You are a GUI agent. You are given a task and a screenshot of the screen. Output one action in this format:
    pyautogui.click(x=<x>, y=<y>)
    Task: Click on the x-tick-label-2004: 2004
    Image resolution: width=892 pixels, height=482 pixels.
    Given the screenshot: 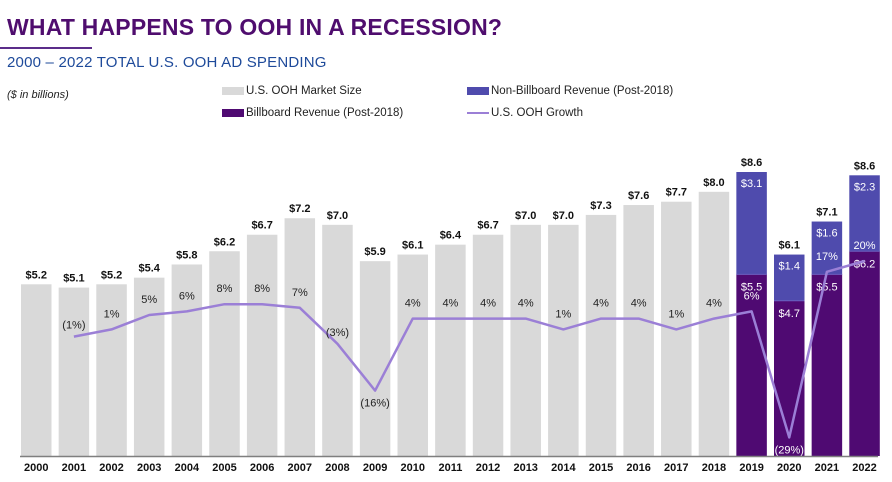 What is the action you would take?
    pyautogui.click(x=187, y=468)
    